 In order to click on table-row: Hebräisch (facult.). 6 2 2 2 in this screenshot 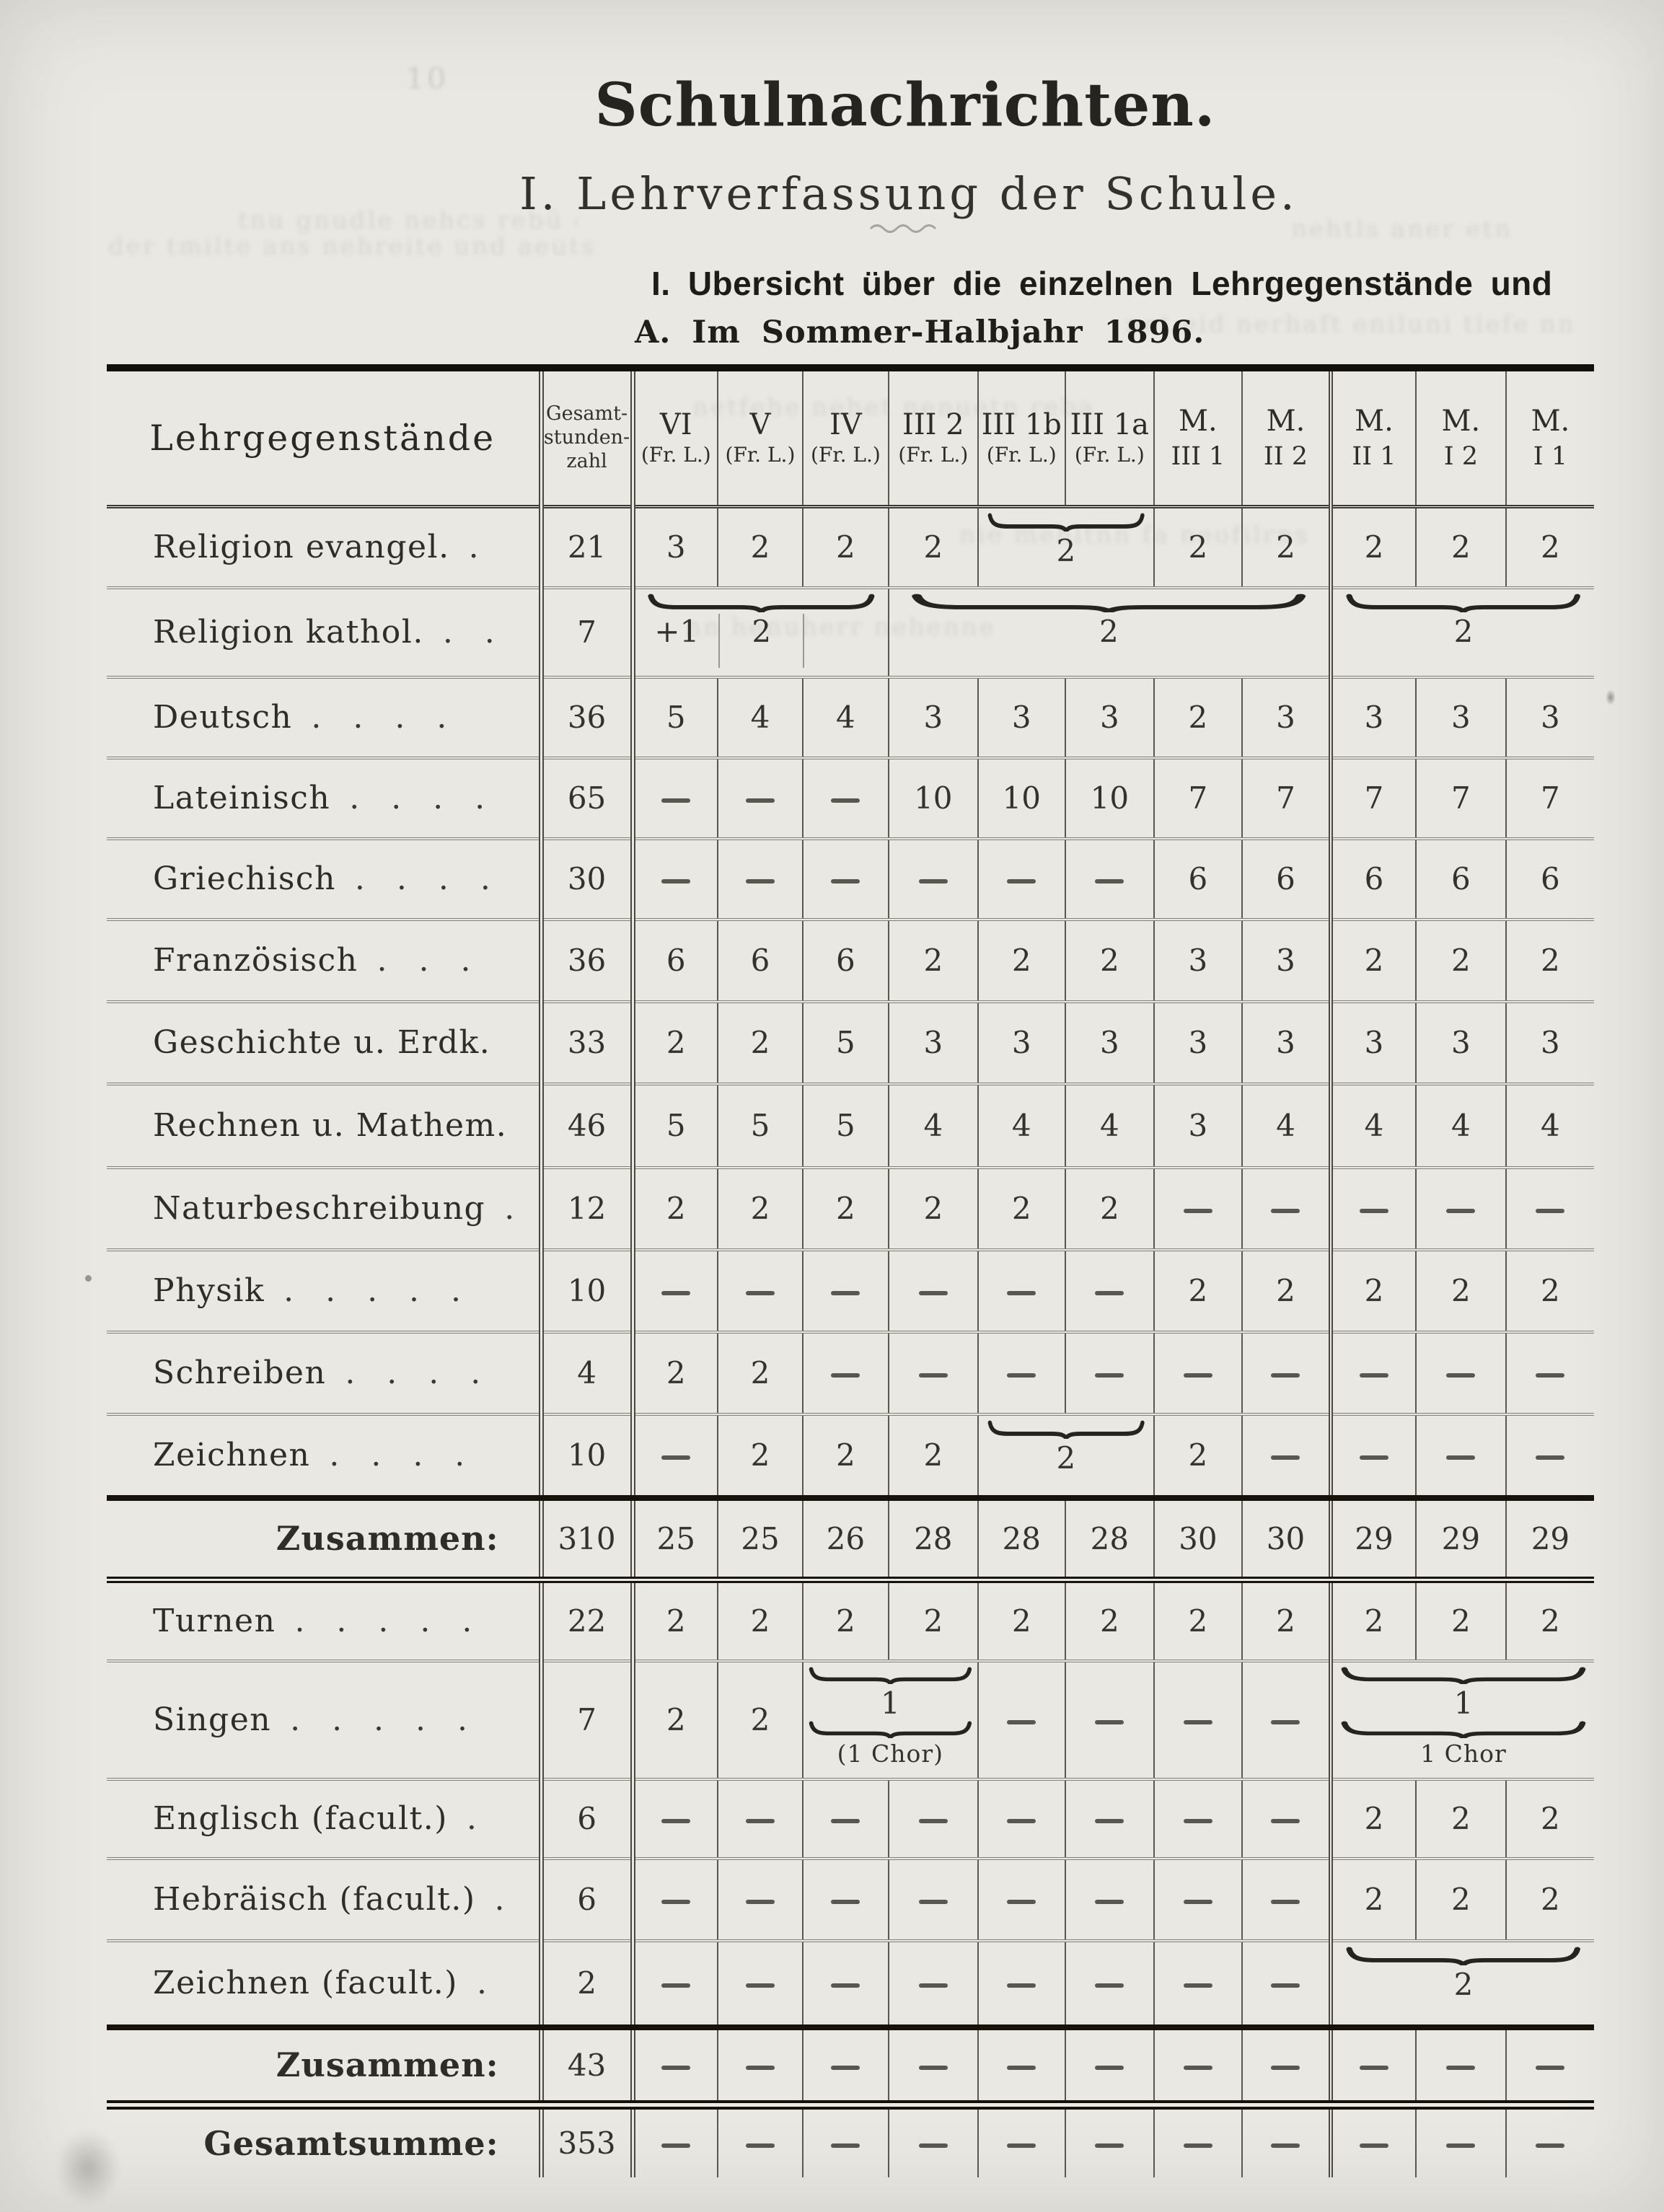, I will do `click(851, 1900)`.